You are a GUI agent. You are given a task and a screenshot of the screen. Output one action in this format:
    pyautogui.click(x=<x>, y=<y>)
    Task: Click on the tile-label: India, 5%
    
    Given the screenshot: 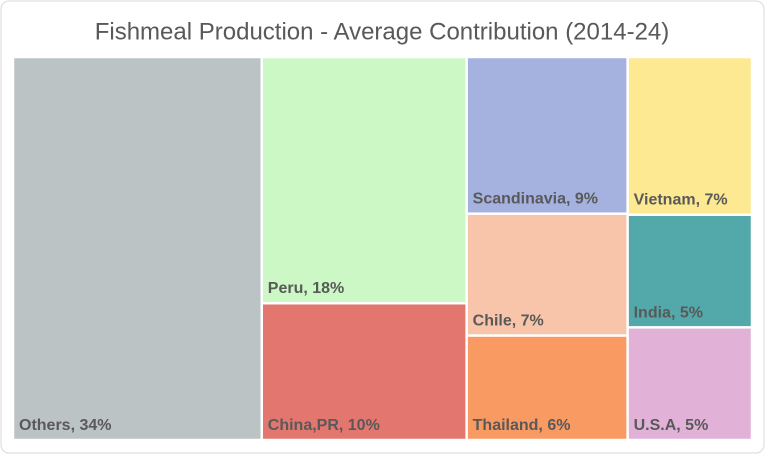 What is the action you would take?
    pyautogui.click(x=668, y=312)
    